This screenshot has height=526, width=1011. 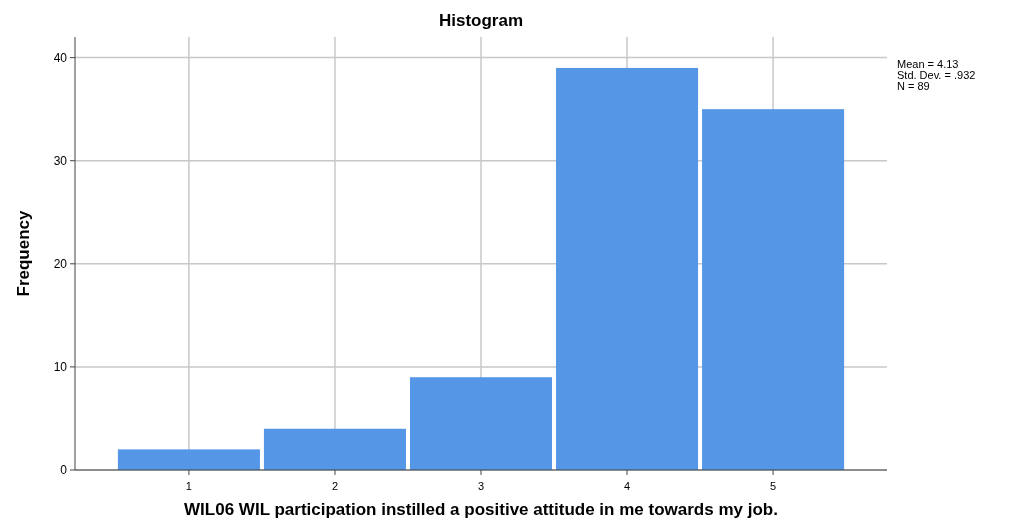 What do you see at coordinates (23, 253) in the screenshot?
I see `y-axis-title: Frequency` at bounding box center [23, 253].